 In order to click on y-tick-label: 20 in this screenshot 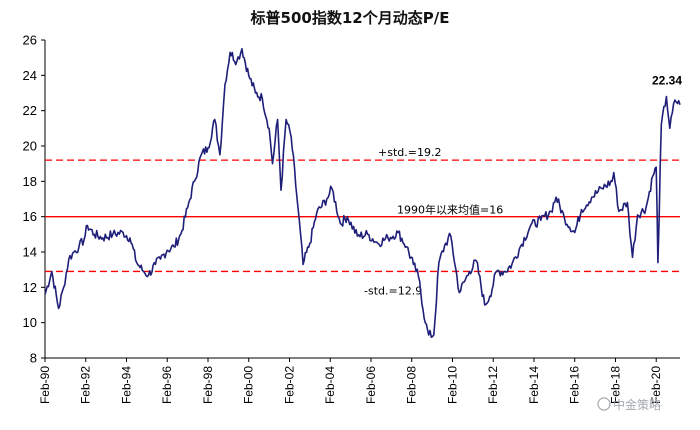, I will do `click(30, 146)`.